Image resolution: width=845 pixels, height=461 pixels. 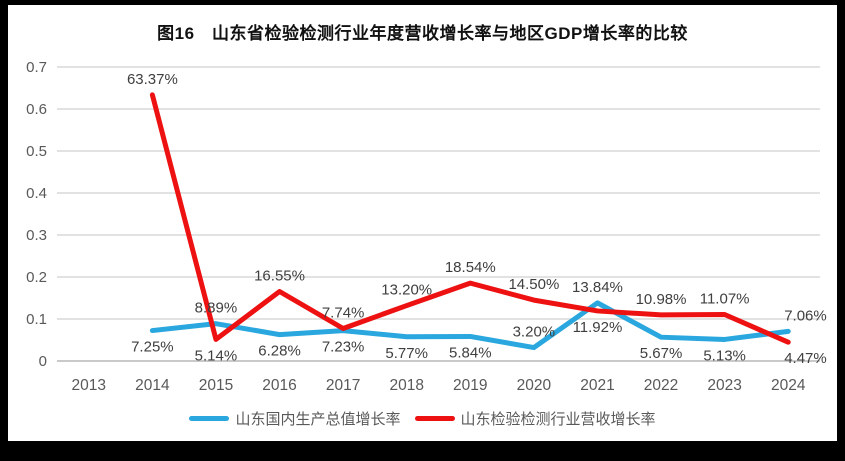 I want to click on x-tick-label: 2022, so click(x=661, y=385).